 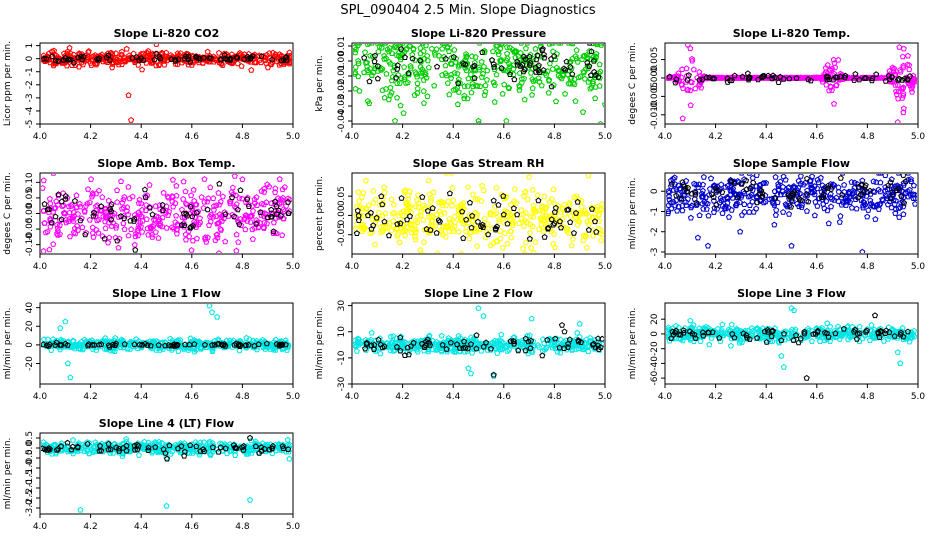 I want to click on y-tick-label: -3, so click(x=30, y=97).